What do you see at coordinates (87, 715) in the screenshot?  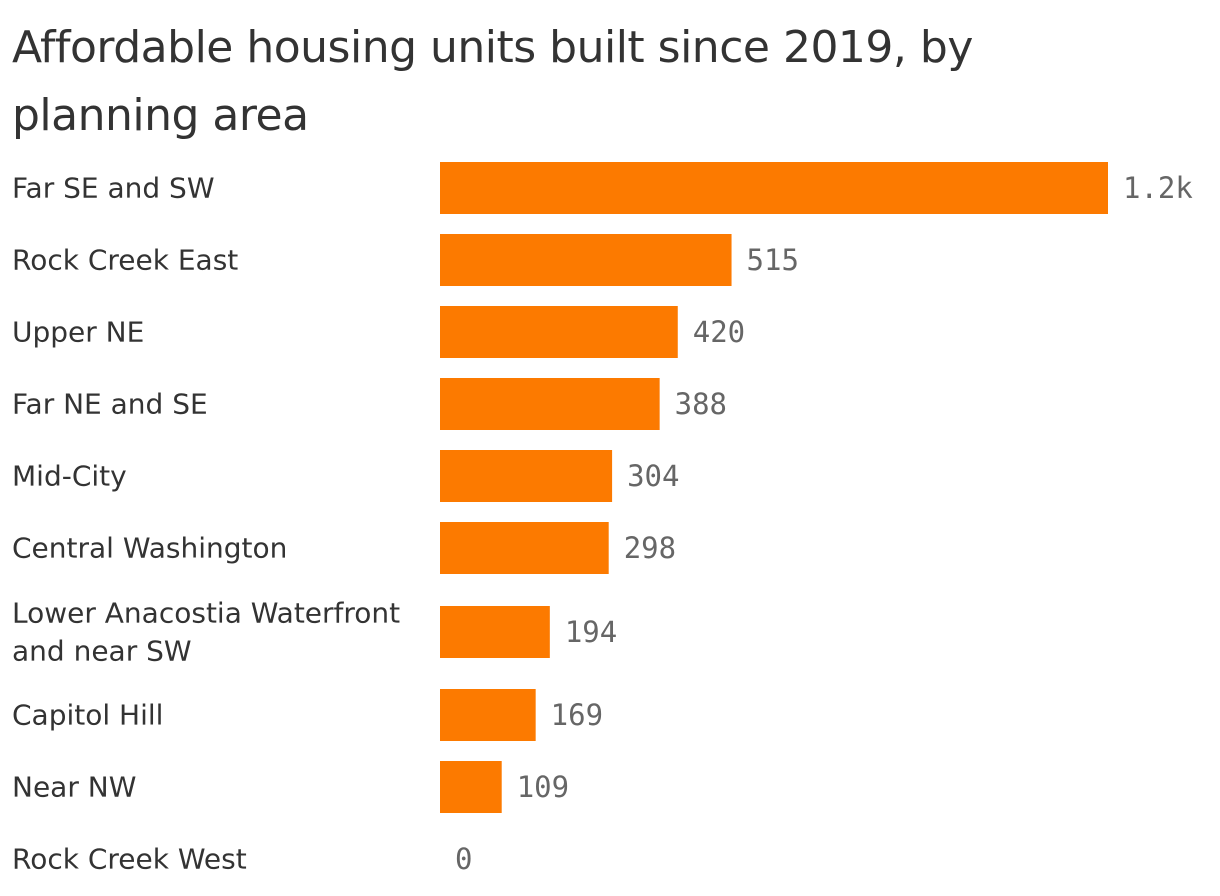 I see `category-label: Capitol Hill` at bounding box center [87, 715].